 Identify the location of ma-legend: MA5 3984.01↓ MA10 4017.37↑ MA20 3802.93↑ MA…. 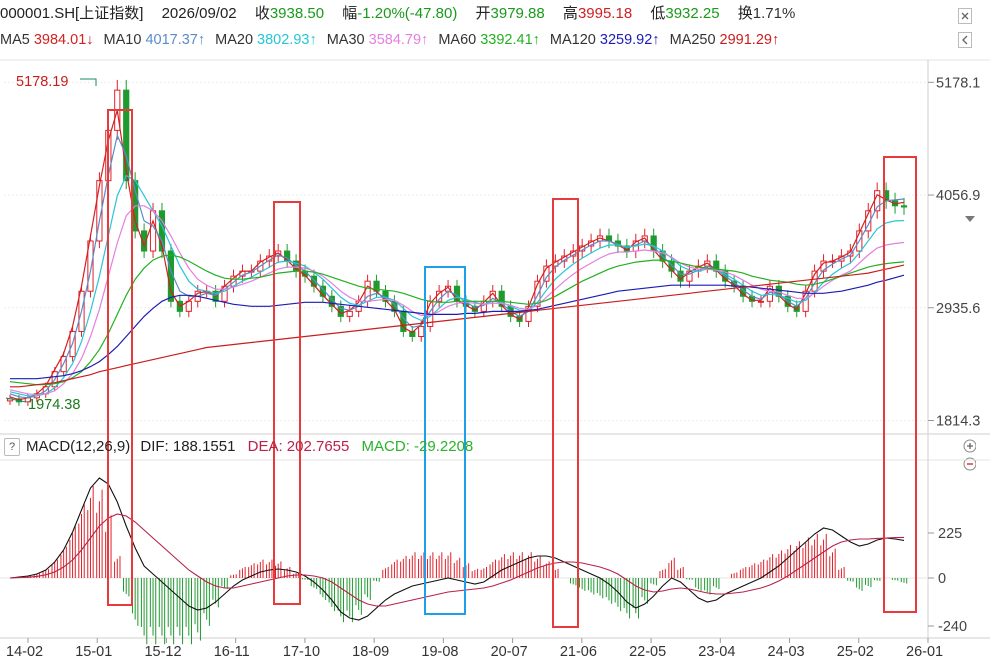
(394, 40).